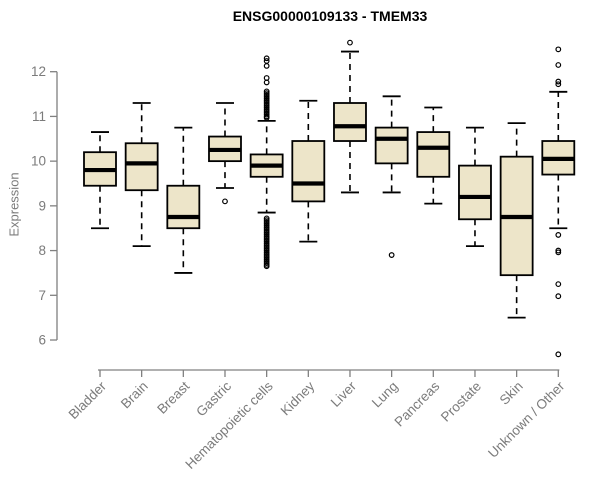 The height and width of the screenshot is (500, 600). Describe the element at coordinates (173, 397) in the screenshot. I see `x-tick-label-breast: Breast` at that location.